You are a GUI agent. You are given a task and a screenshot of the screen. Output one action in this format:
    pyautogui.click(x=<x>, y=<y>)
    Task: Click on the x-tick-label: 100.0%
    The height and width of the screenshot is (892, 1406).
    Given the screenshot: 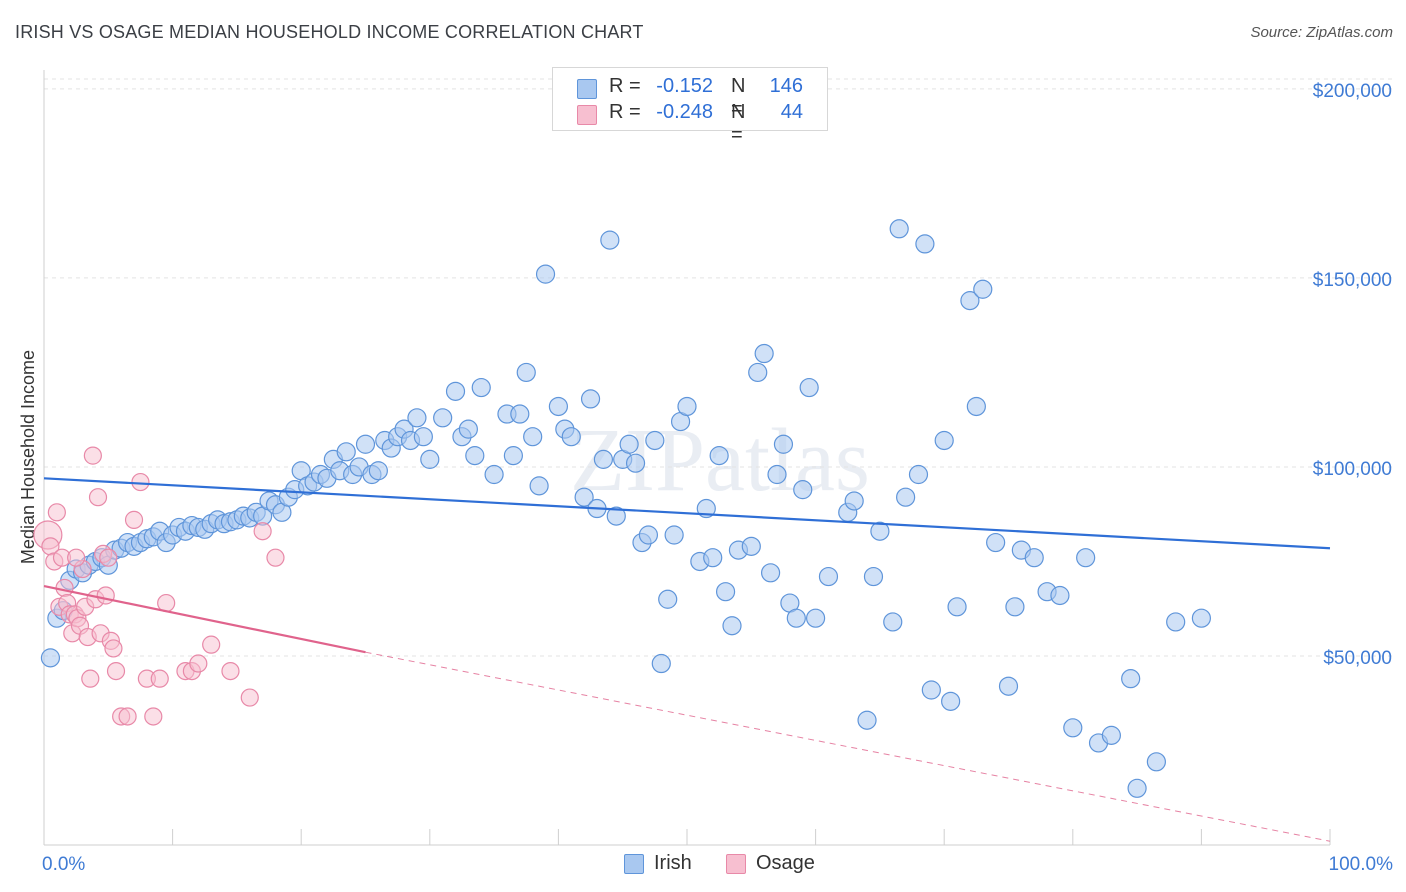 What is the action you would take?
    pyautogui.click(x=1361, y=864)
    